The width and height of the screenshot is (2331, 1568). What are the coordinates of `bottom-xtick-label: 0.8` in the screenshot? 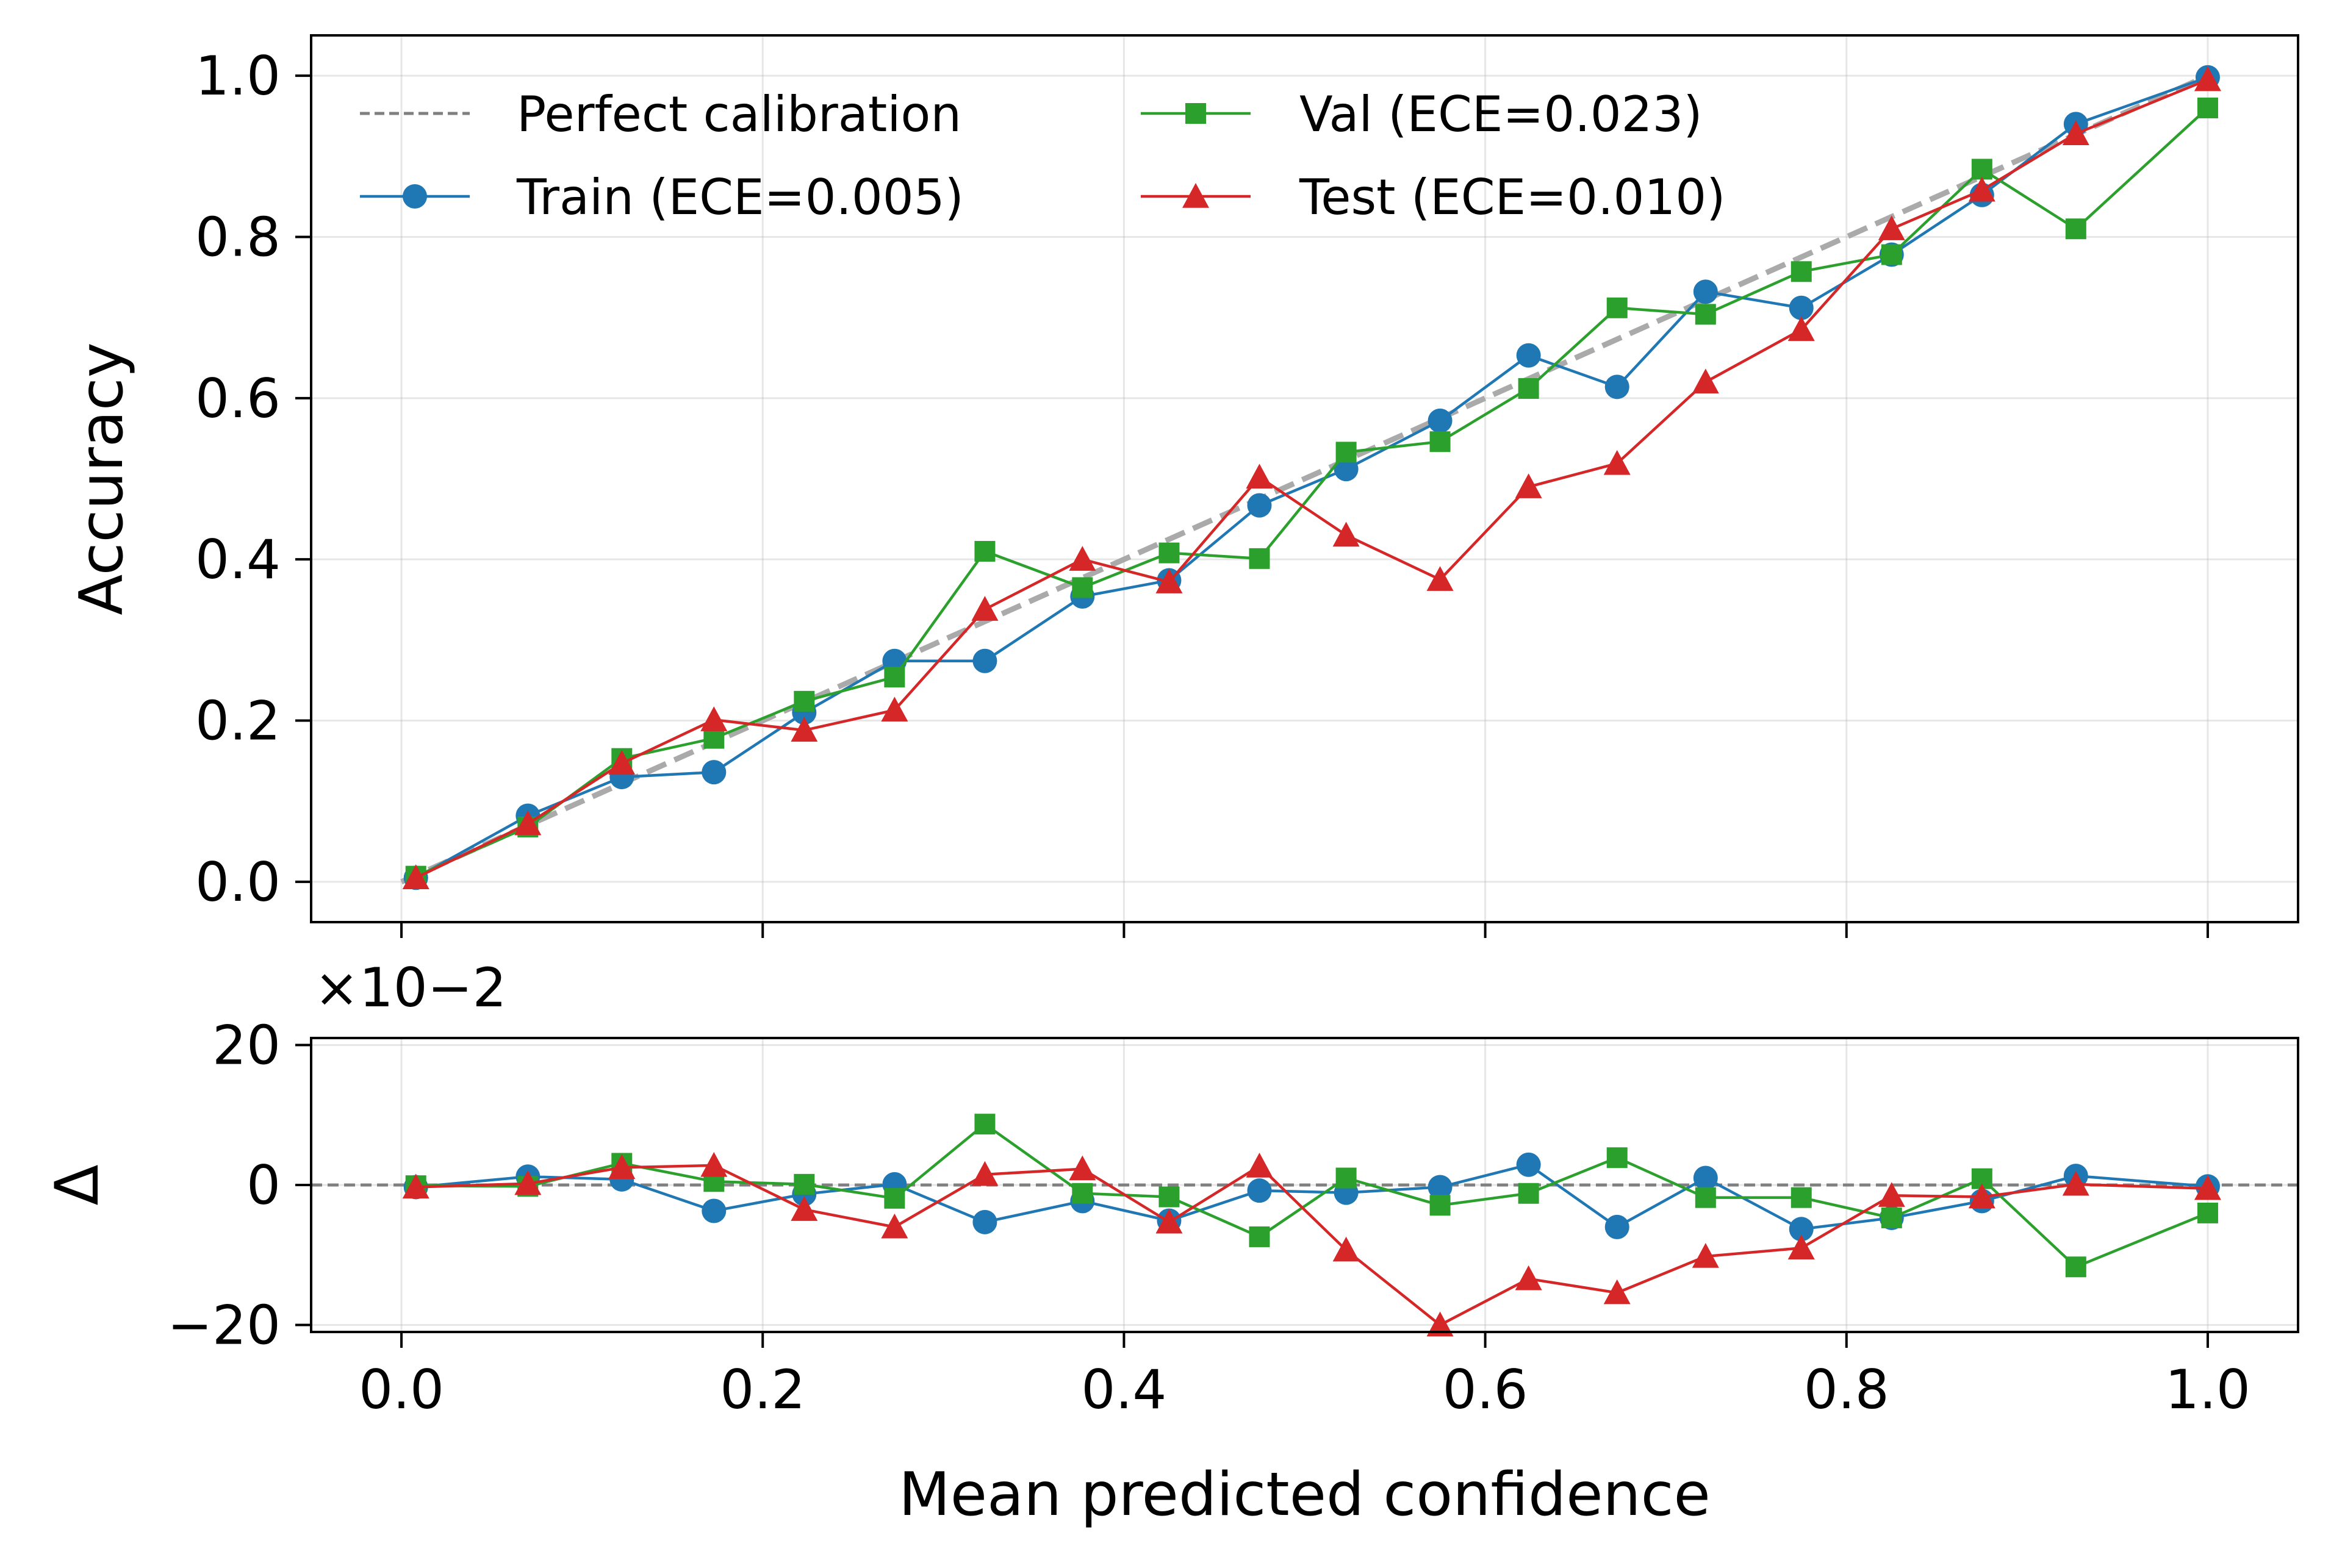 It's located at (1846, 1389).